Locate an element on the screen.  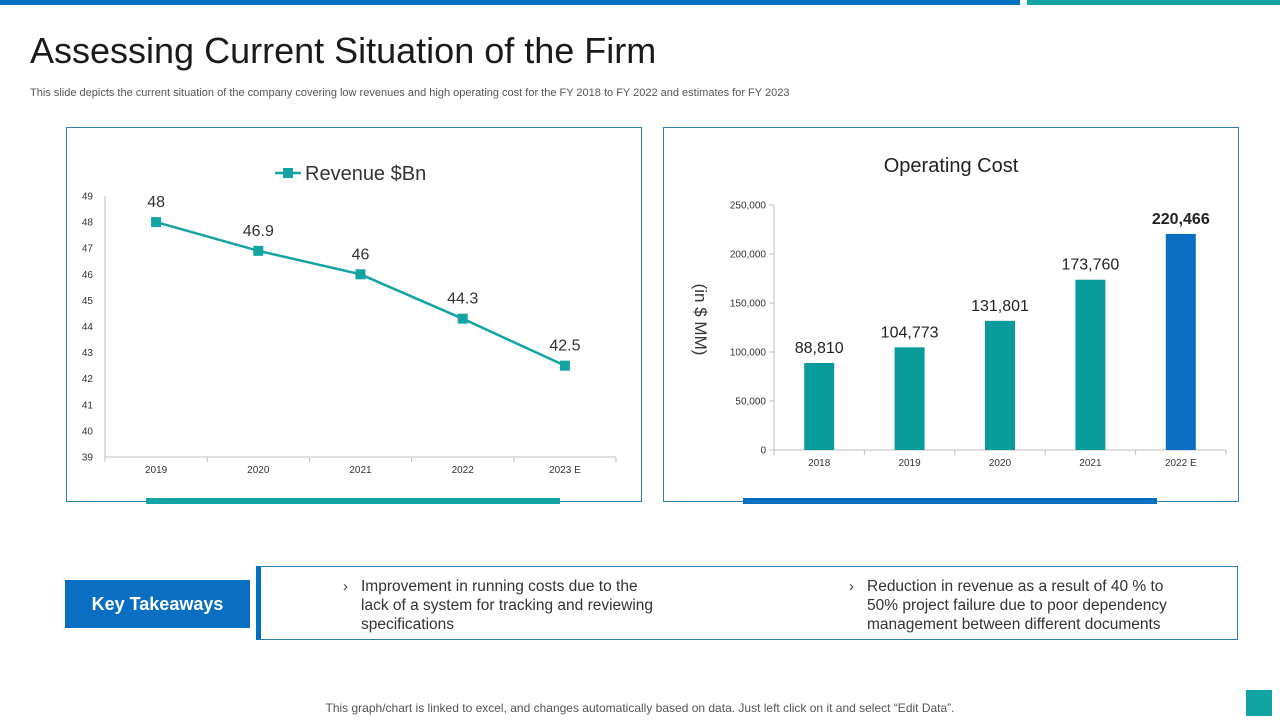
y-tick-label: 42 is located at coordinates (88, 379).